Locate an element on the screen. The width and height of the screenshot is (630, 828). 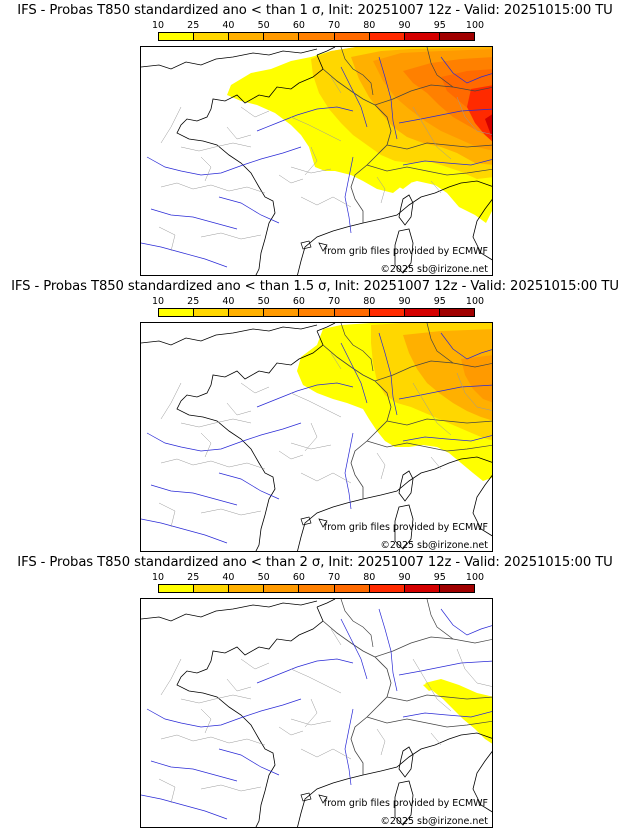
prob-area-10-alps is located at coordinates (431, 686).